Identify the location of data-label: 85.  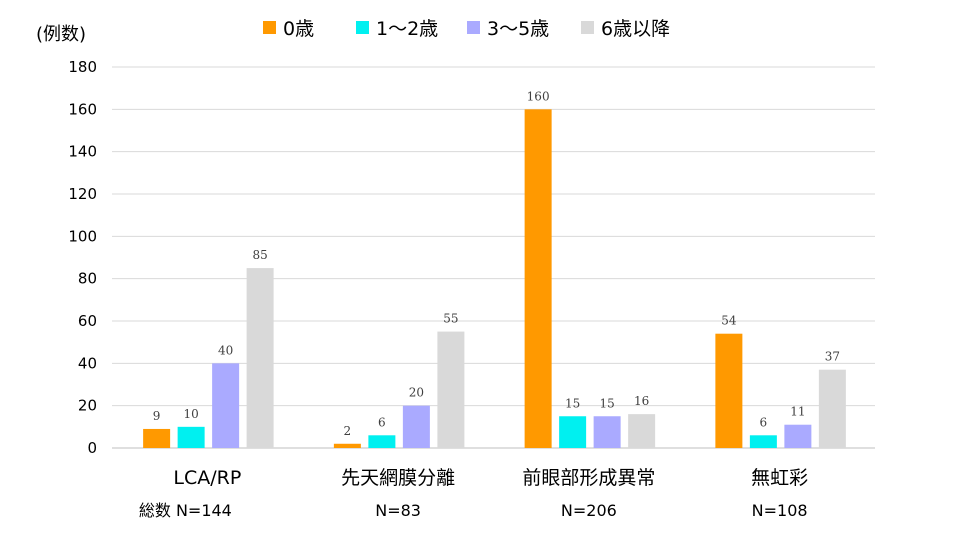
(259, 255).